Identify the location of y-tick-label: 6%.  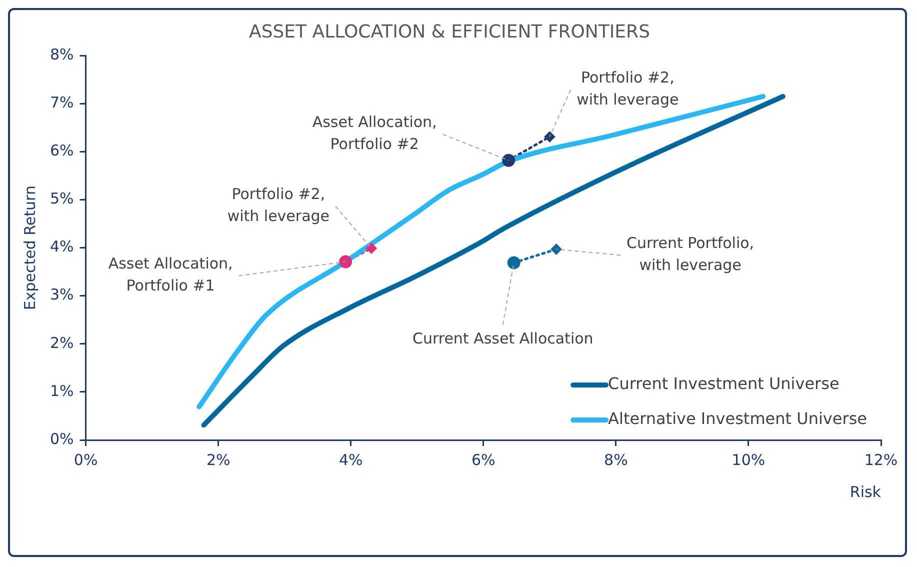
(62, 151).